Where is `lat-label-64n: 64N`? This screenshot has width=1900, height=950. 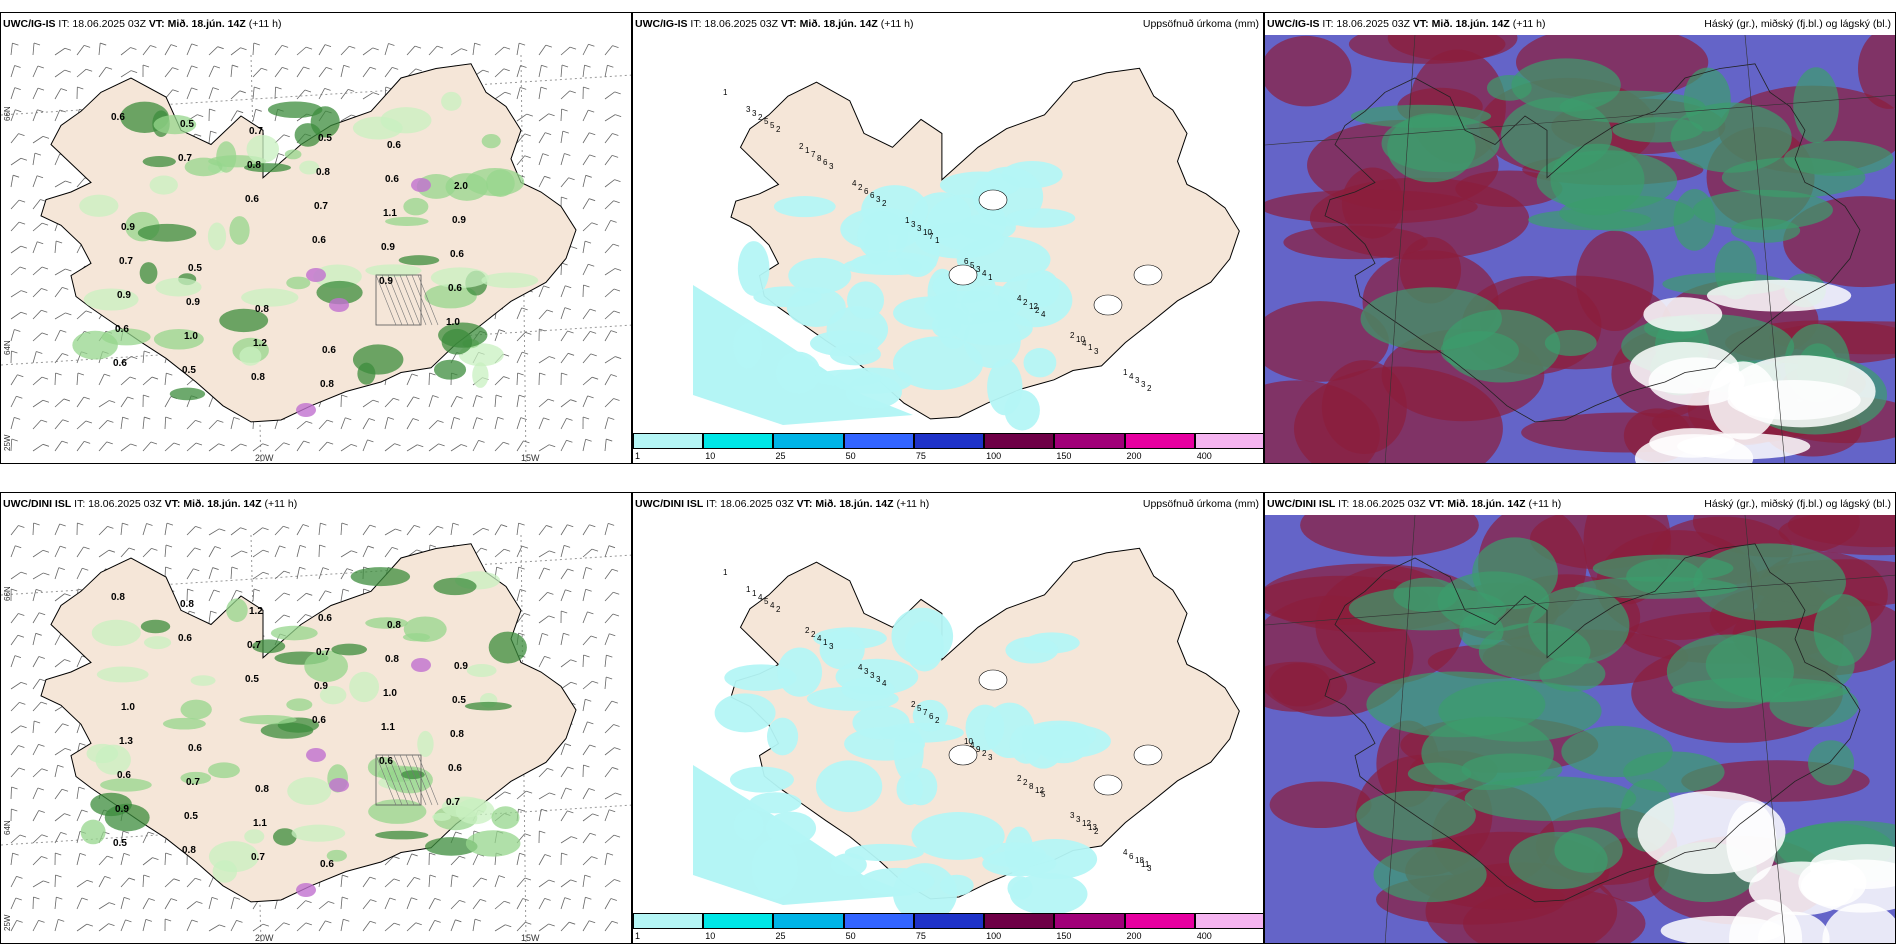 lat-label-64n: 64N is located at coordinates (7, 827).